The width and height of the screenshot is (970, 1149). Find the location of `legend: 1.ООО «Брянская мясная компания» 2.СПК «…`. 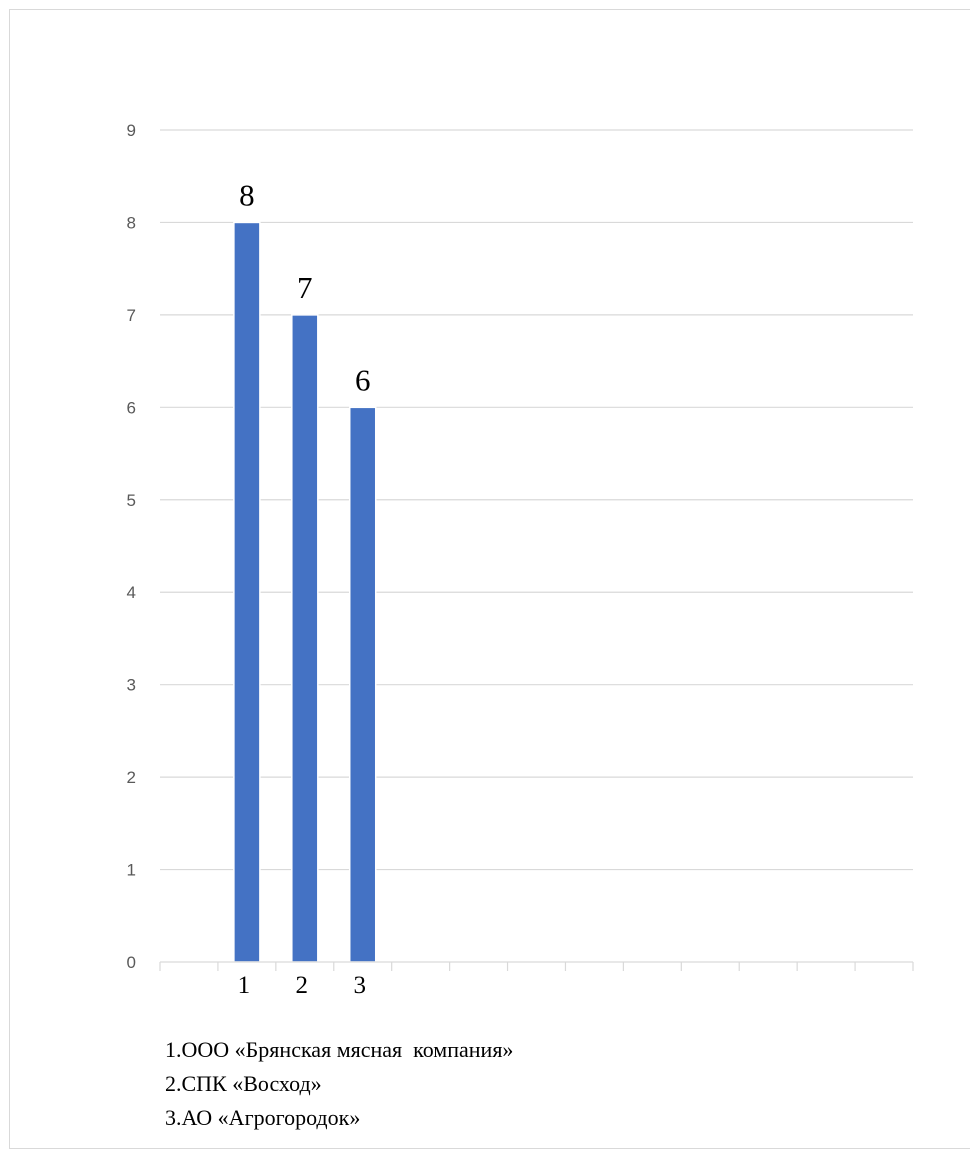

legend: 1.ООО «Брянская мясная компания» 2.СПК «… is located at coordinates (339, 1084).